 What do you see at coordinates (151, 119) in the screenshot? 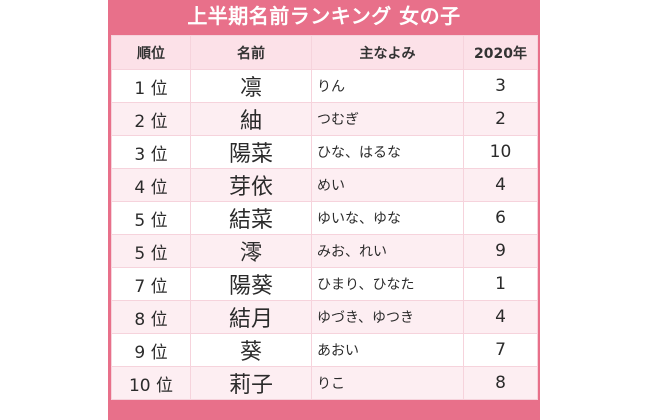
I see `rank-cell: 2 位` at bounding box center [151, 119].